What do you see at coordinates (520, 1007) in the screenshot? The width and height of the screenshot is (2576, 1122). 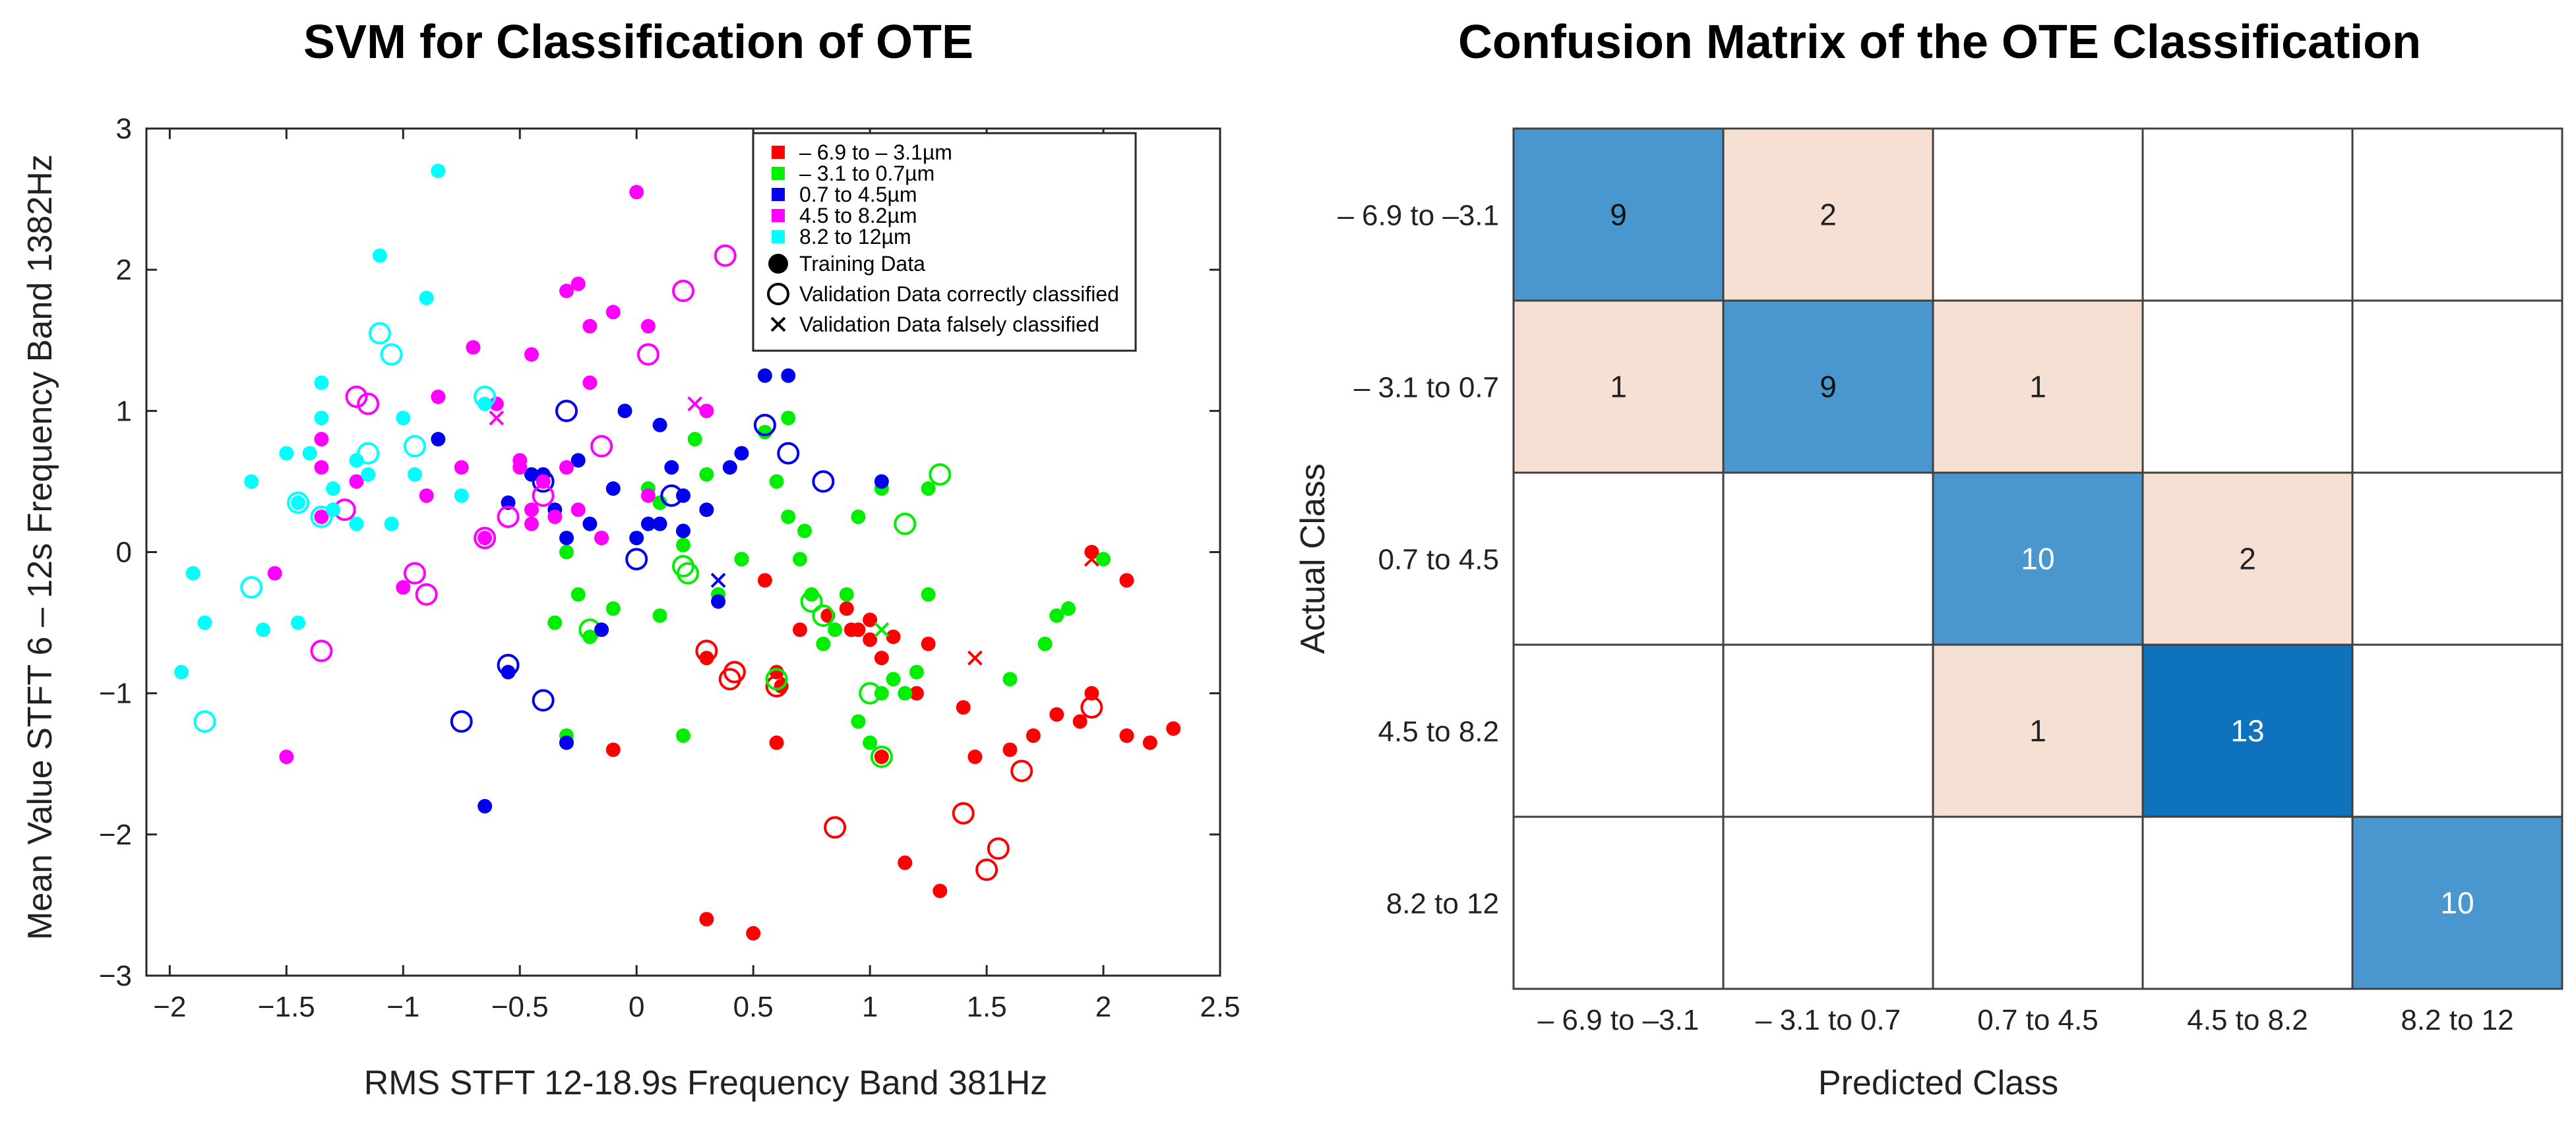 I see `x-tick-label: −0.5` at bounding box center [520, 1007].